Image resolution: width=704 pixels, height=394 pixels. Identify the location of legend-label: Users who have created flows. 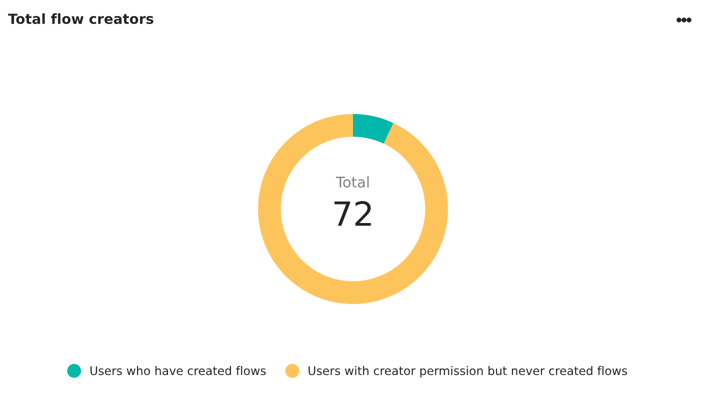
(178, 371).